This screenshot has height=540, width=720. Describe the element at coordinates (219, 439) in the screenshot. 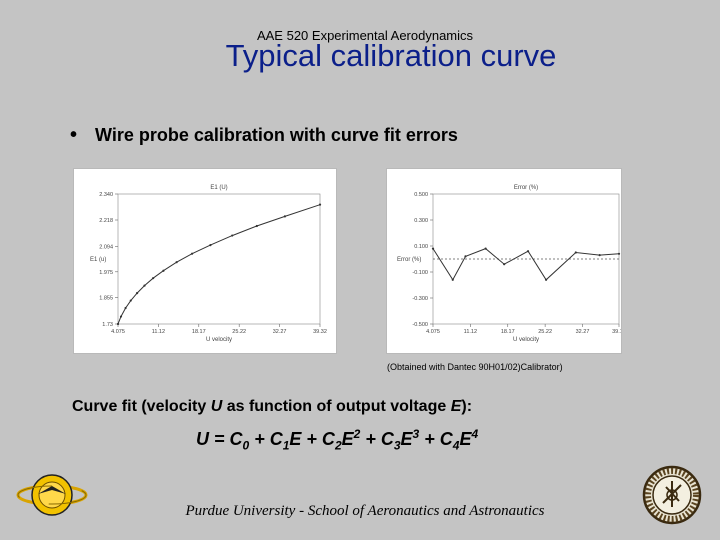

I see `equation-term: U = C` at that location.